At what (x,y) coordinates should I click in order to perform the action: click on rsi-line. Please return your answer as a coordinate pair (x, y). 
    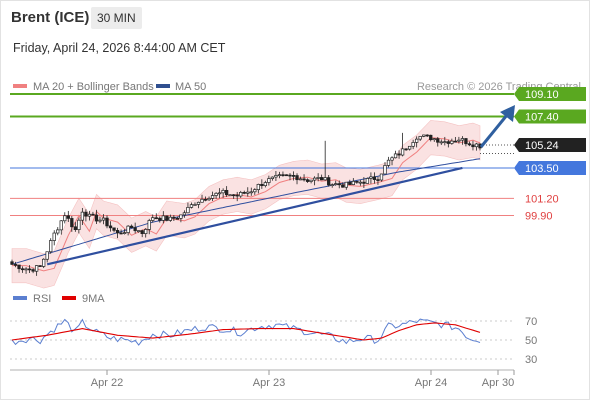
    Looking at the image, I should click on (246, 332).